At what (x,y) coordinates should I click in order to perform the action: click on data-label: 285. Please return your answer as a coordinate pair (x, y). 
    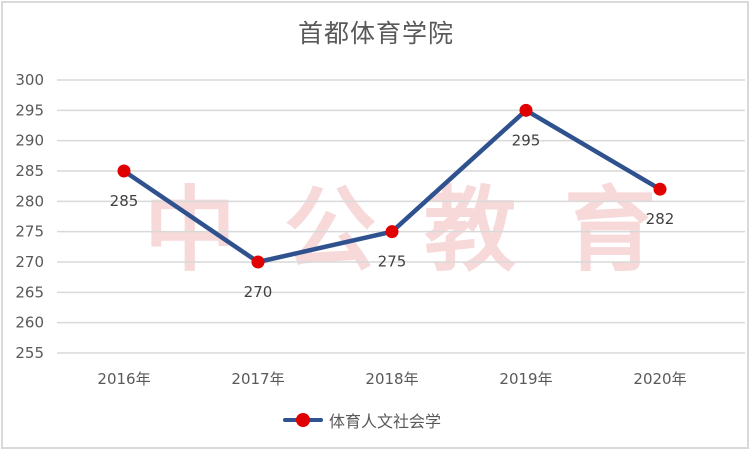
    Looking at the image, I should click on (124, 201).